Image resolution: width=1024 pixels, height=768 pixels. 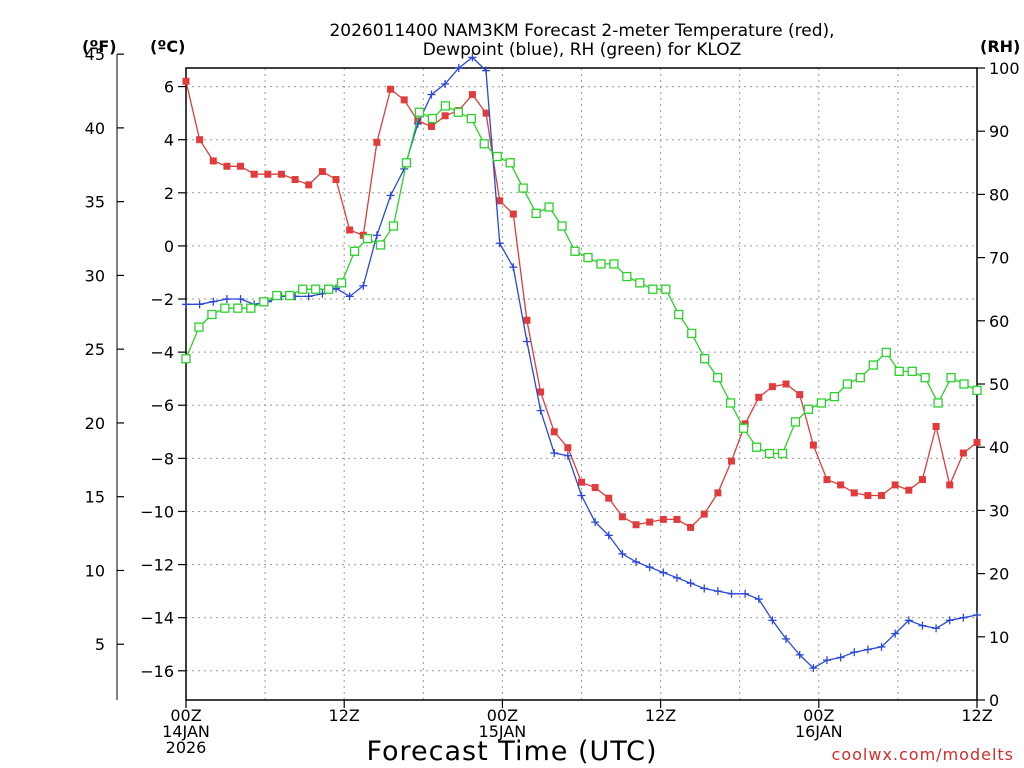 I want to click on celsius-tick-label: 2, so click(x=169, y=193).